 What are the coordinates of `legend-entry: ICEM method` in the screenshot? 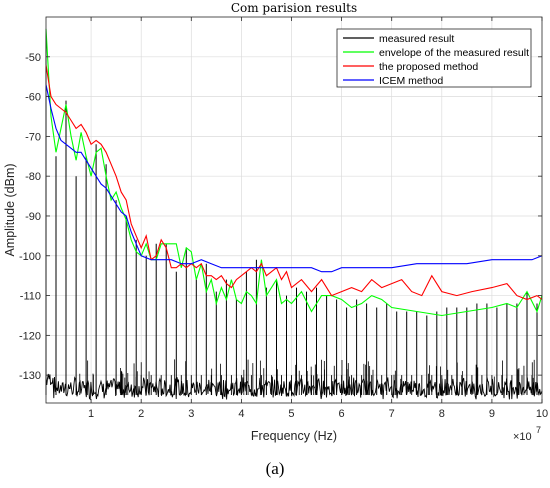 It's located at (411, 81).